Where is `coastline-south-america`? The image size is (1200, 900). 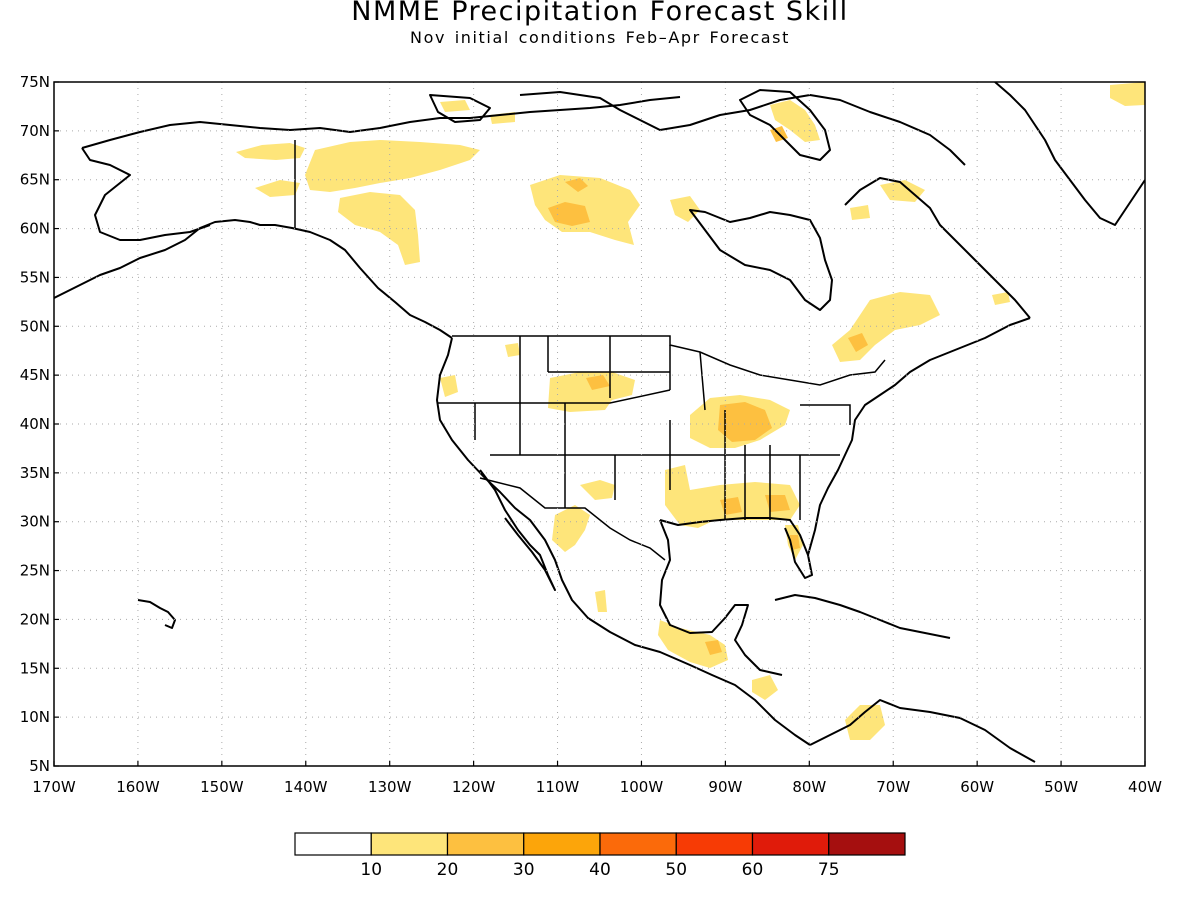 coastline-south-america is located at coordinates (922, 731).